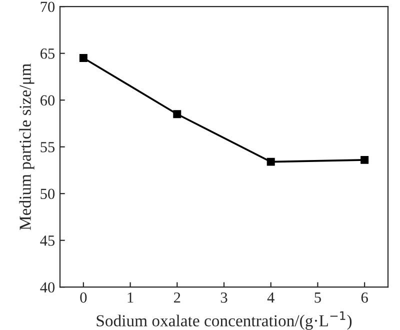 The height and width of the screenshot is (330, 400). What do you see at coordinates (47, 287) in the screenshot?
I see `y-tick-label: 40` at bounding box center [47, 287].